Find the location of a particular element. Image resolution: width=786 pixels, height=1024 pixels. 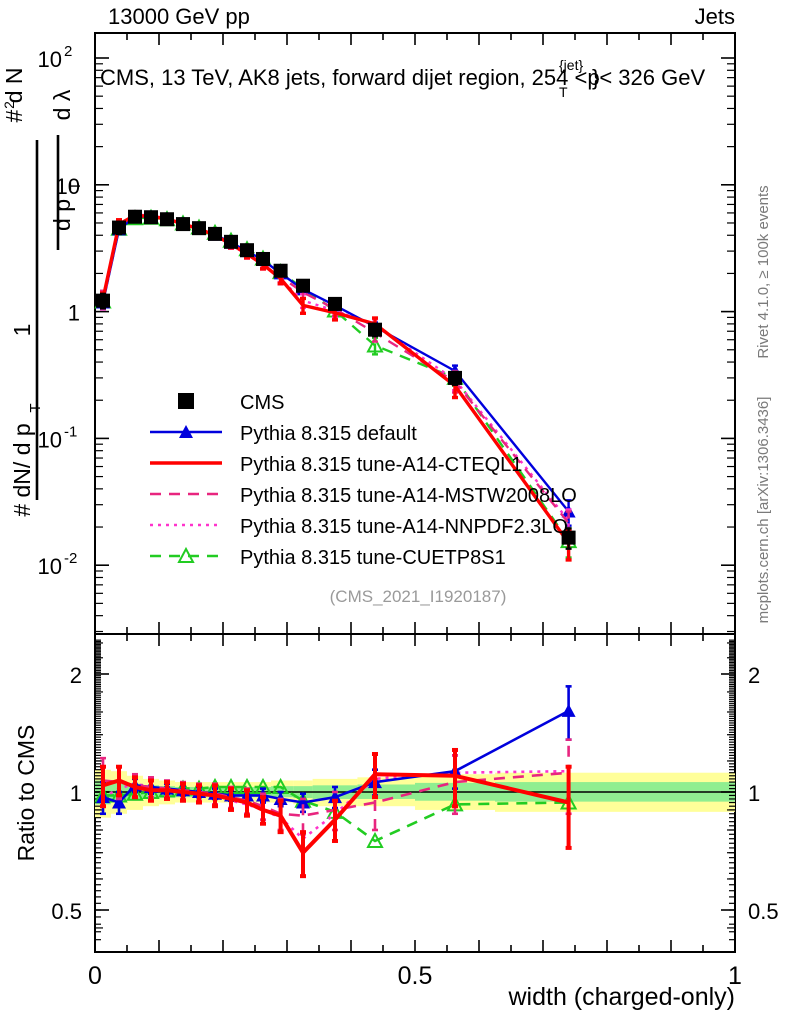

analysis-id-watermark: (CMS_2021_I1920187) is located at coordinates (418, 596).